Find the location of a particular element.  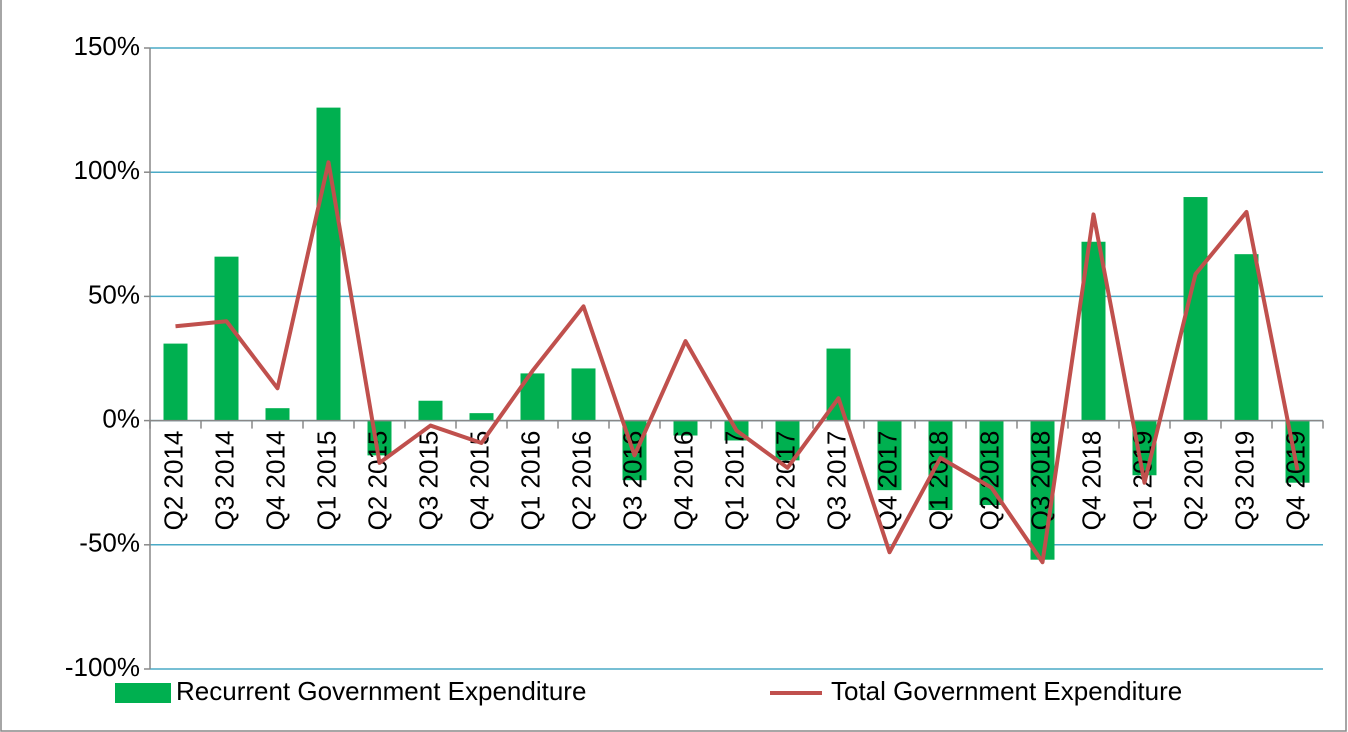

x-tick-label: Q4 2018 is located at coordinates (1091, 481).